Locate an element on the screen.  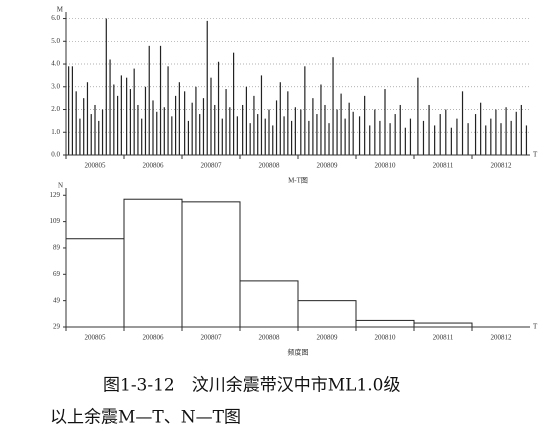
chart-title: M-T图 is located at coordinates (298, 181).